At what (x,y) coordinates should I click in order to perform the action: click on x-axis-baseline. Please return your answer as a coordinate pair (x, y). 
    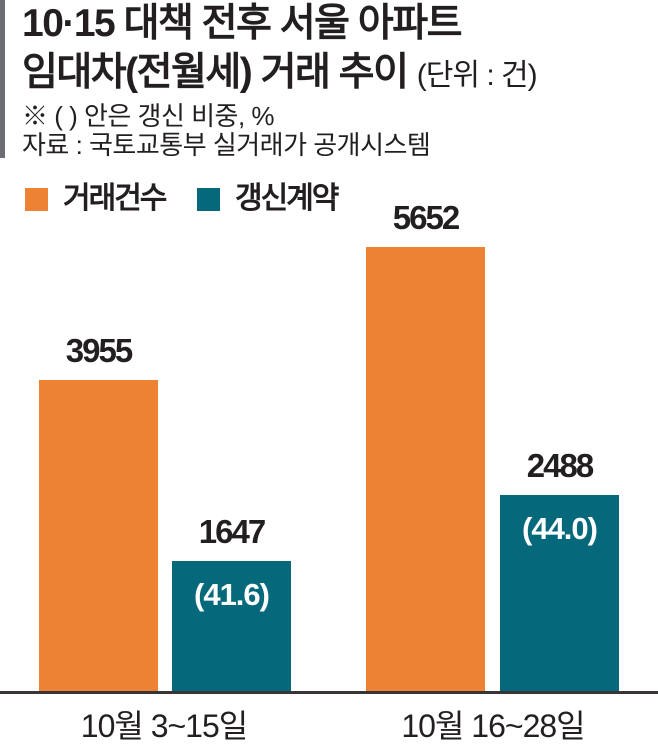
    Looking at the image, I should click on (329, 692).